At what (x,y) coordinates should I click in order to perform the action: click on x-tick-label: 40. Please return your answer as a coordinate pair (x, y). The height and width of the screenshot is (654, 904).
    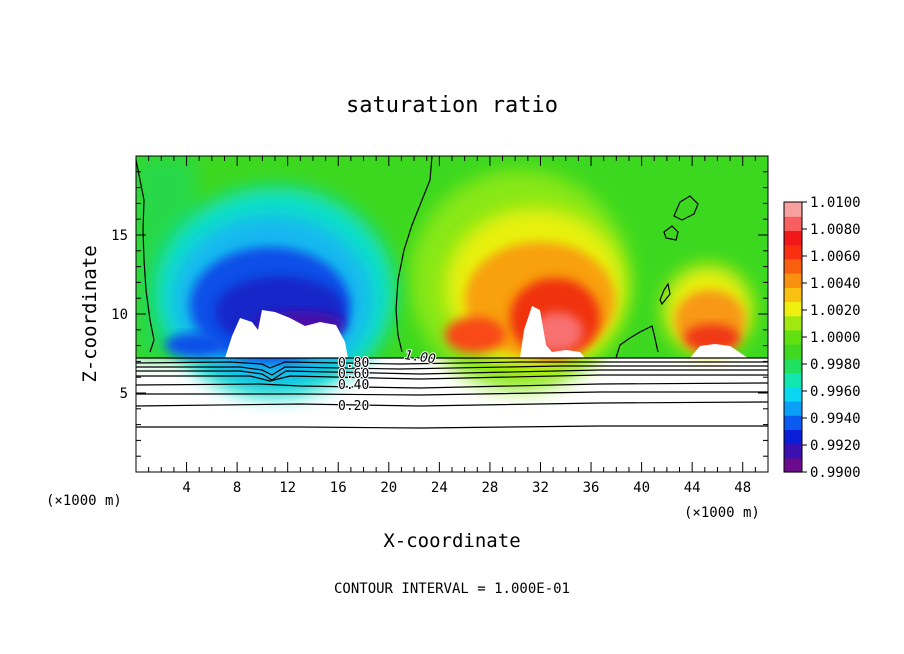
    Looking at the image, I should click on (641, 488).